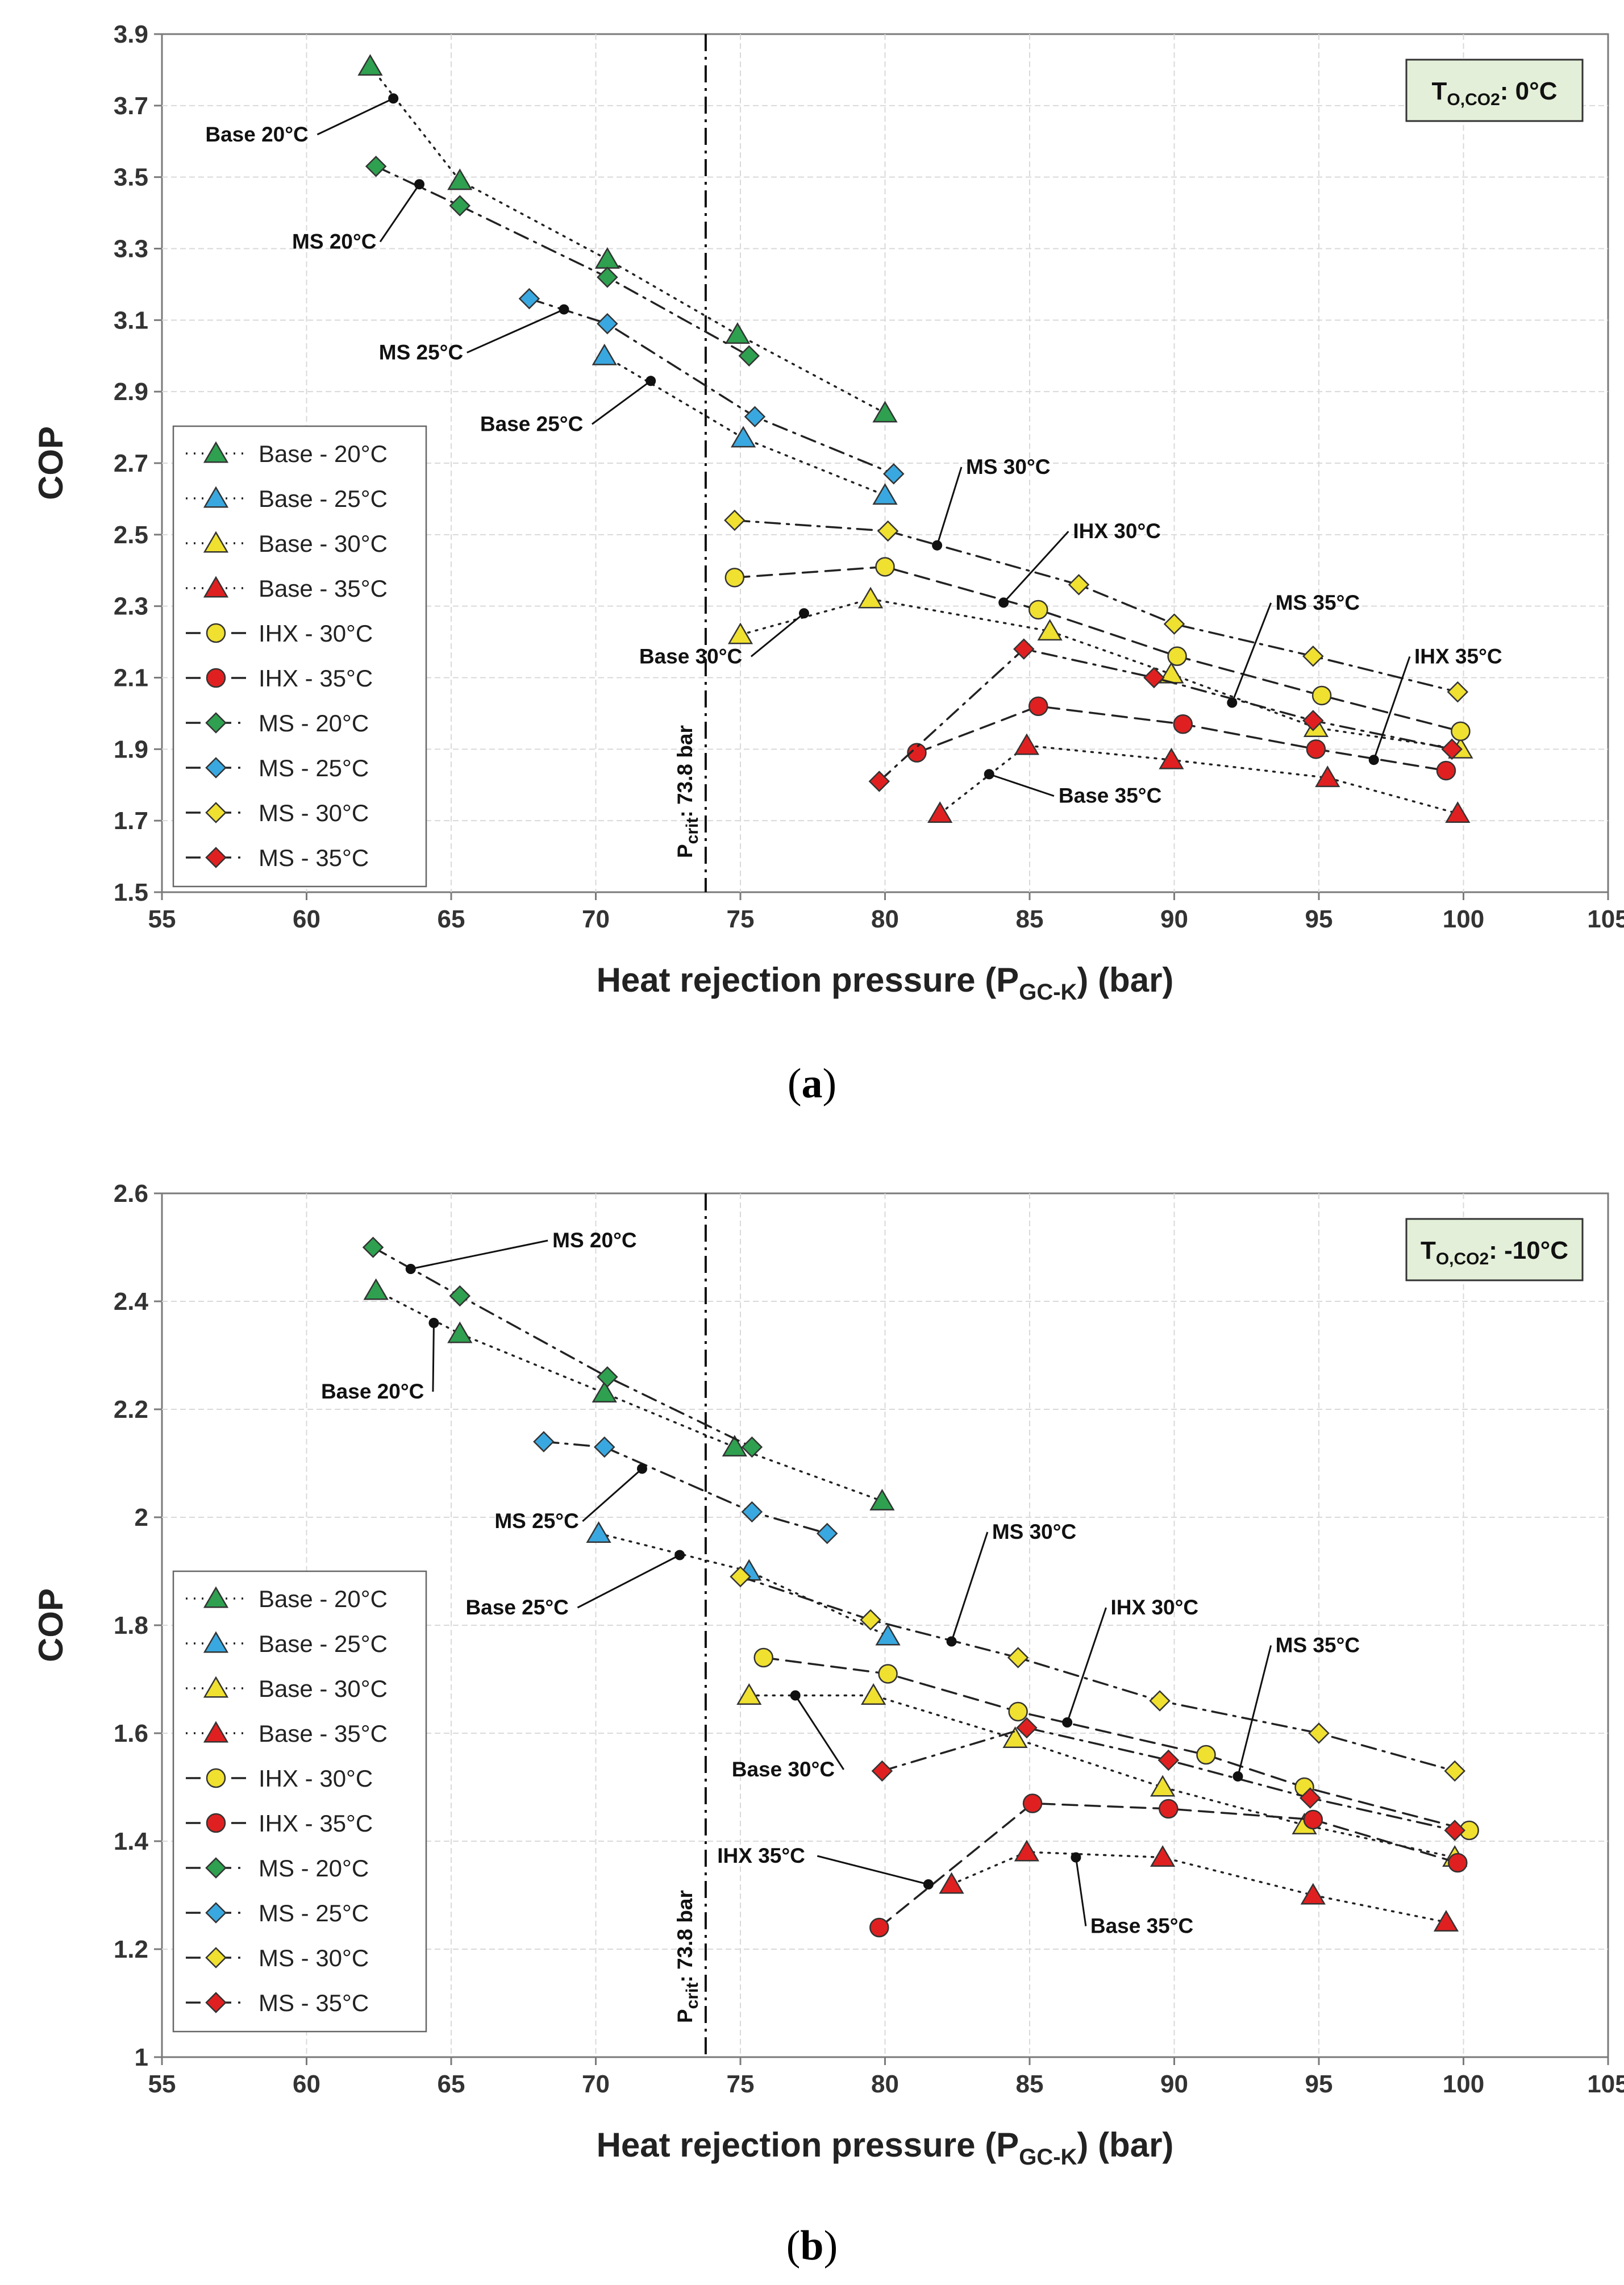  What do you see at coordinates (1048, 992) in the screenshot?
I see `x-axis-title-subscript: GC-K` at bounding box center [1048, 992].